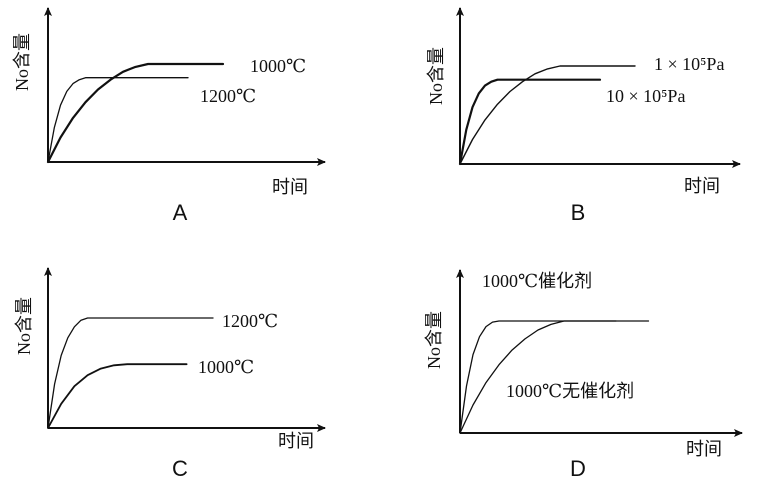 The height and width of the screenshot is (494, 758). Describe the element at coordinates (578, 212) in the screenshot. I see `panel-label: B` at that location.